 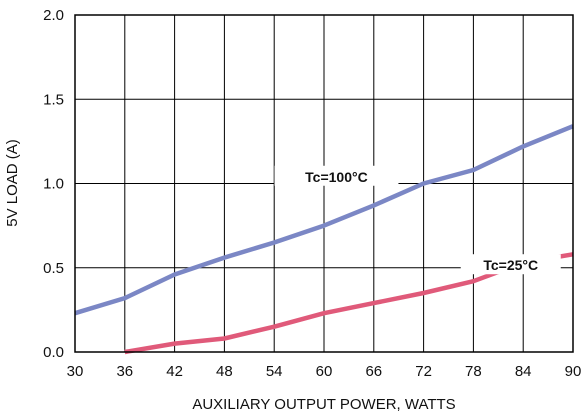 I want to click on x-tick-label: 30, so click(x=75, y=371).